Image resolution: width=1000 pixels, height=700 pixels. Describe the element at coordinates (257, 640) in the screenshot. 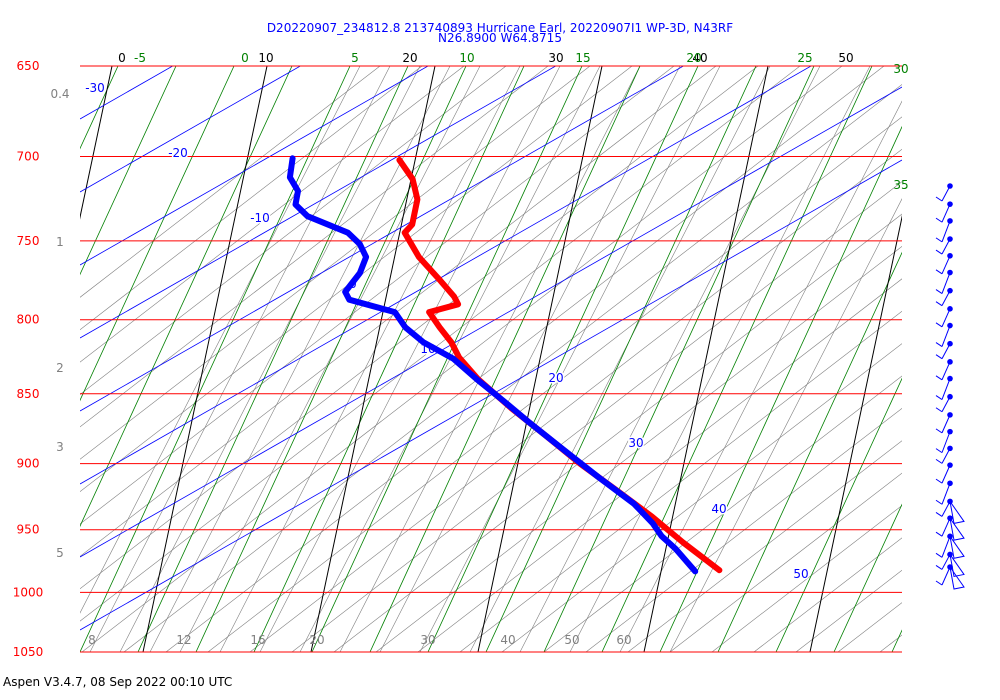

I see `mixing-ratio-label: 16` at that location.